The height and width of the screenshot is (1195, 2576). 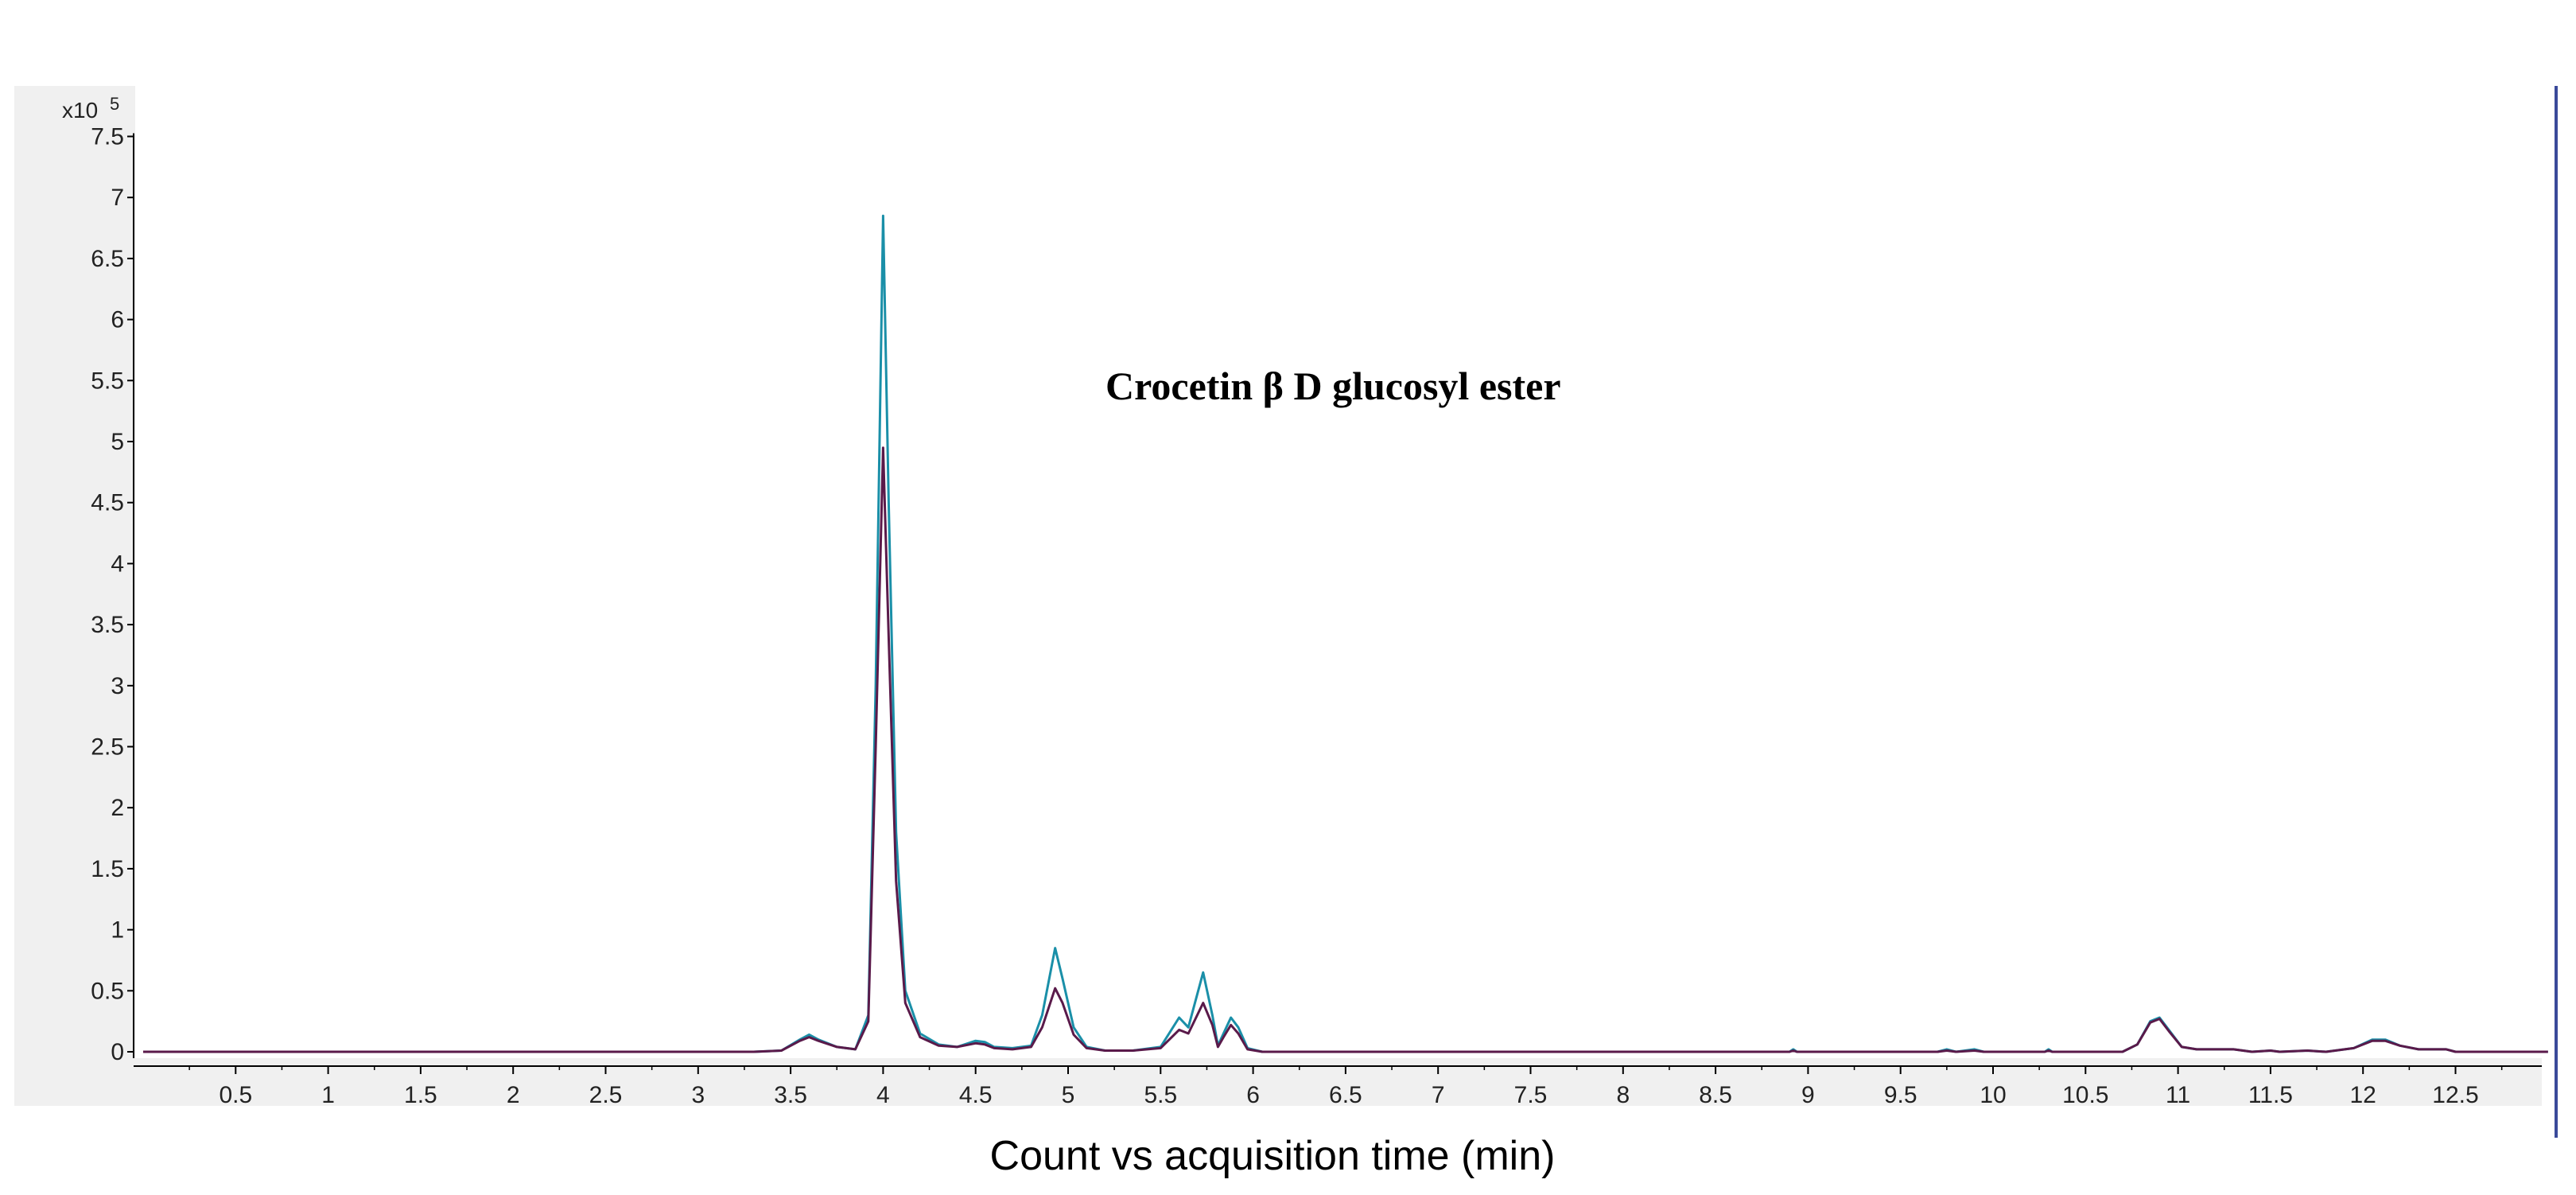 I want to click on y-tick-label: 6, so click(x=117, y=320).